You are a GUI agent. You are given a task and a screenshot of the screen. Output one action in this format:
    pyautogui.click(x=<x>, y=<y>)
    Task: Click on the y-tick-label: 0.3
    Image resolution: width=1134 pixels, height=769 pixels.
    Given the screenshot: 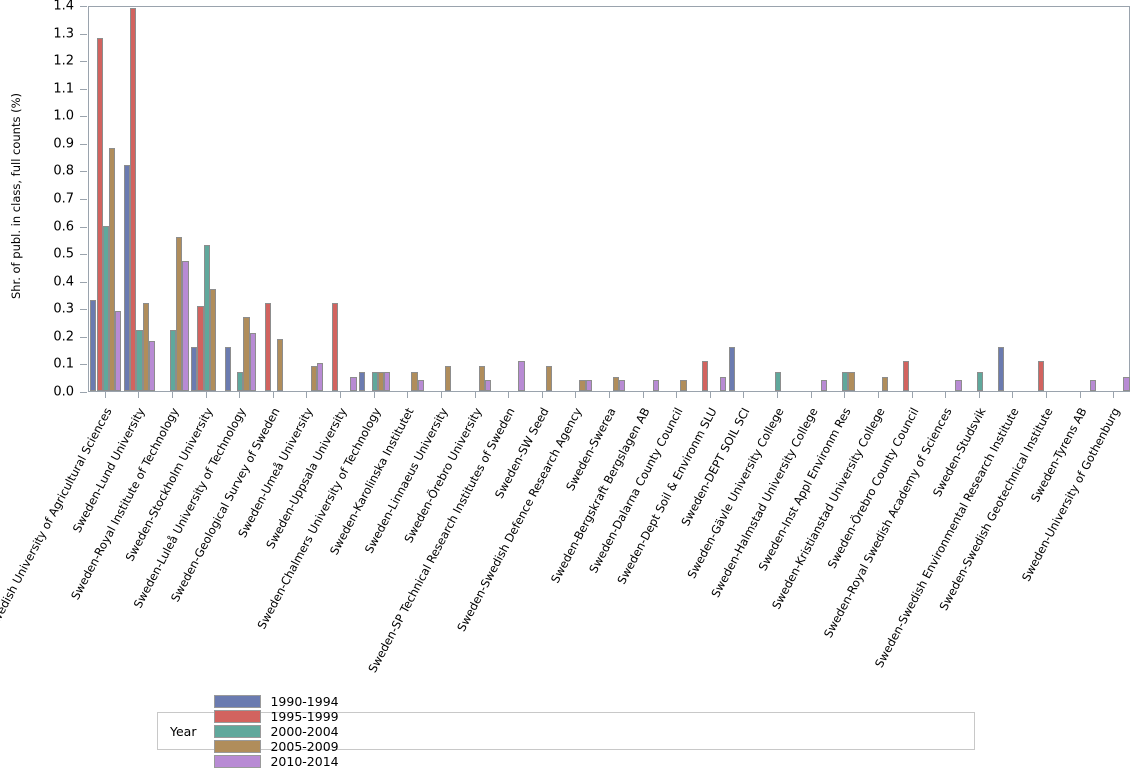 What is the action you would take?
    pyautogui.click(x=63, y=309)
    